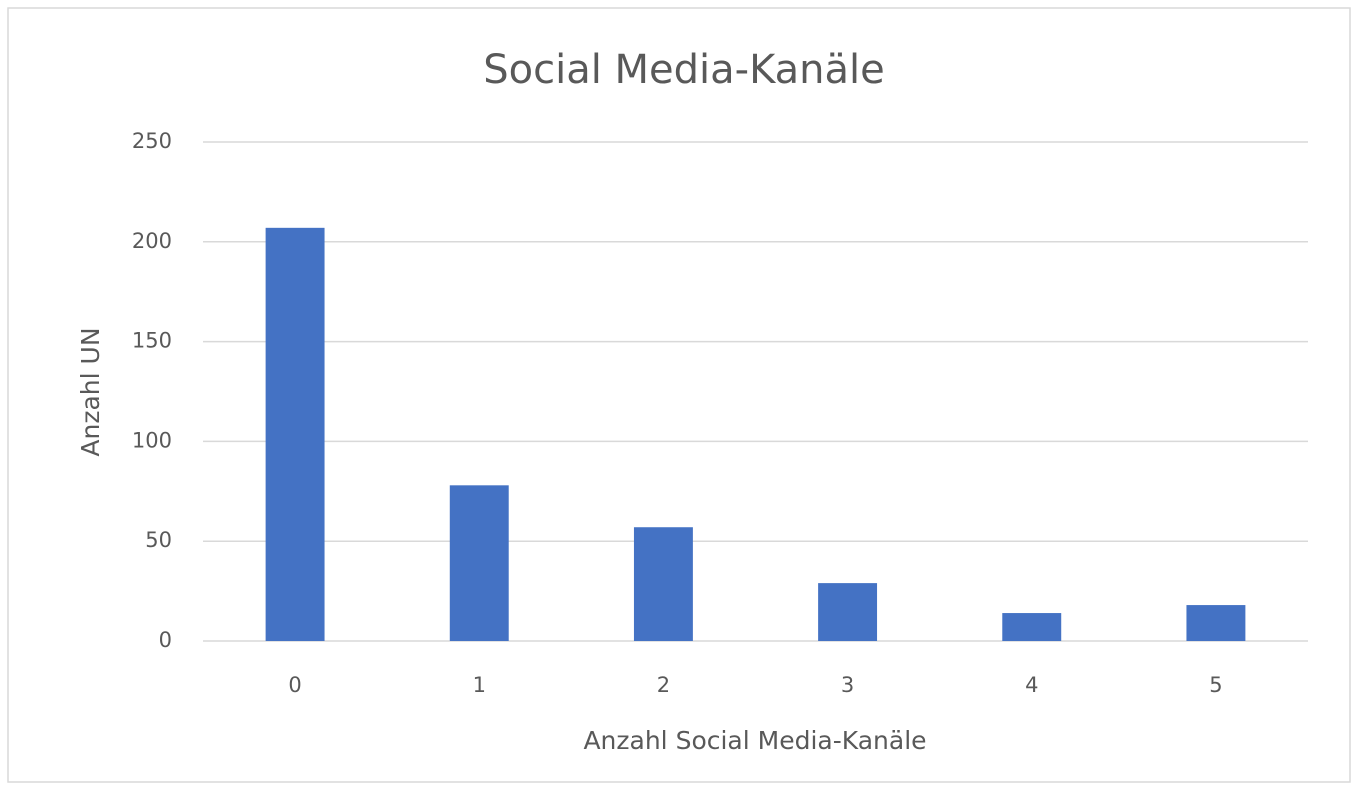 This screenshot has width=1358, height=790. Describe the element at coordinates (754, 740) in the screenshot. I see `x-axis-title: Anzahl Social Media-Kanäle` at that location.